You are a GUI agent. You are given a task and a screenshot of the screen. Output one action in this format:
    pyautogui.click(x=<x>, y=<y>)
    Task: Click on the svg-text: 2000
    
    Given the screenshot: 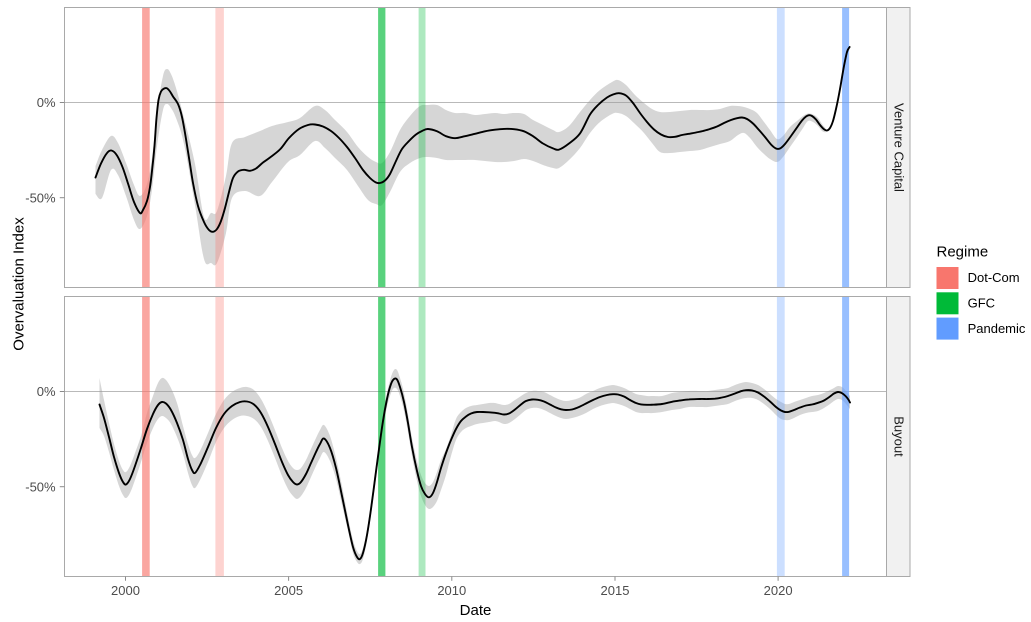 What is the action you would take?
    pyautogui.click(x=125, y=590)
    